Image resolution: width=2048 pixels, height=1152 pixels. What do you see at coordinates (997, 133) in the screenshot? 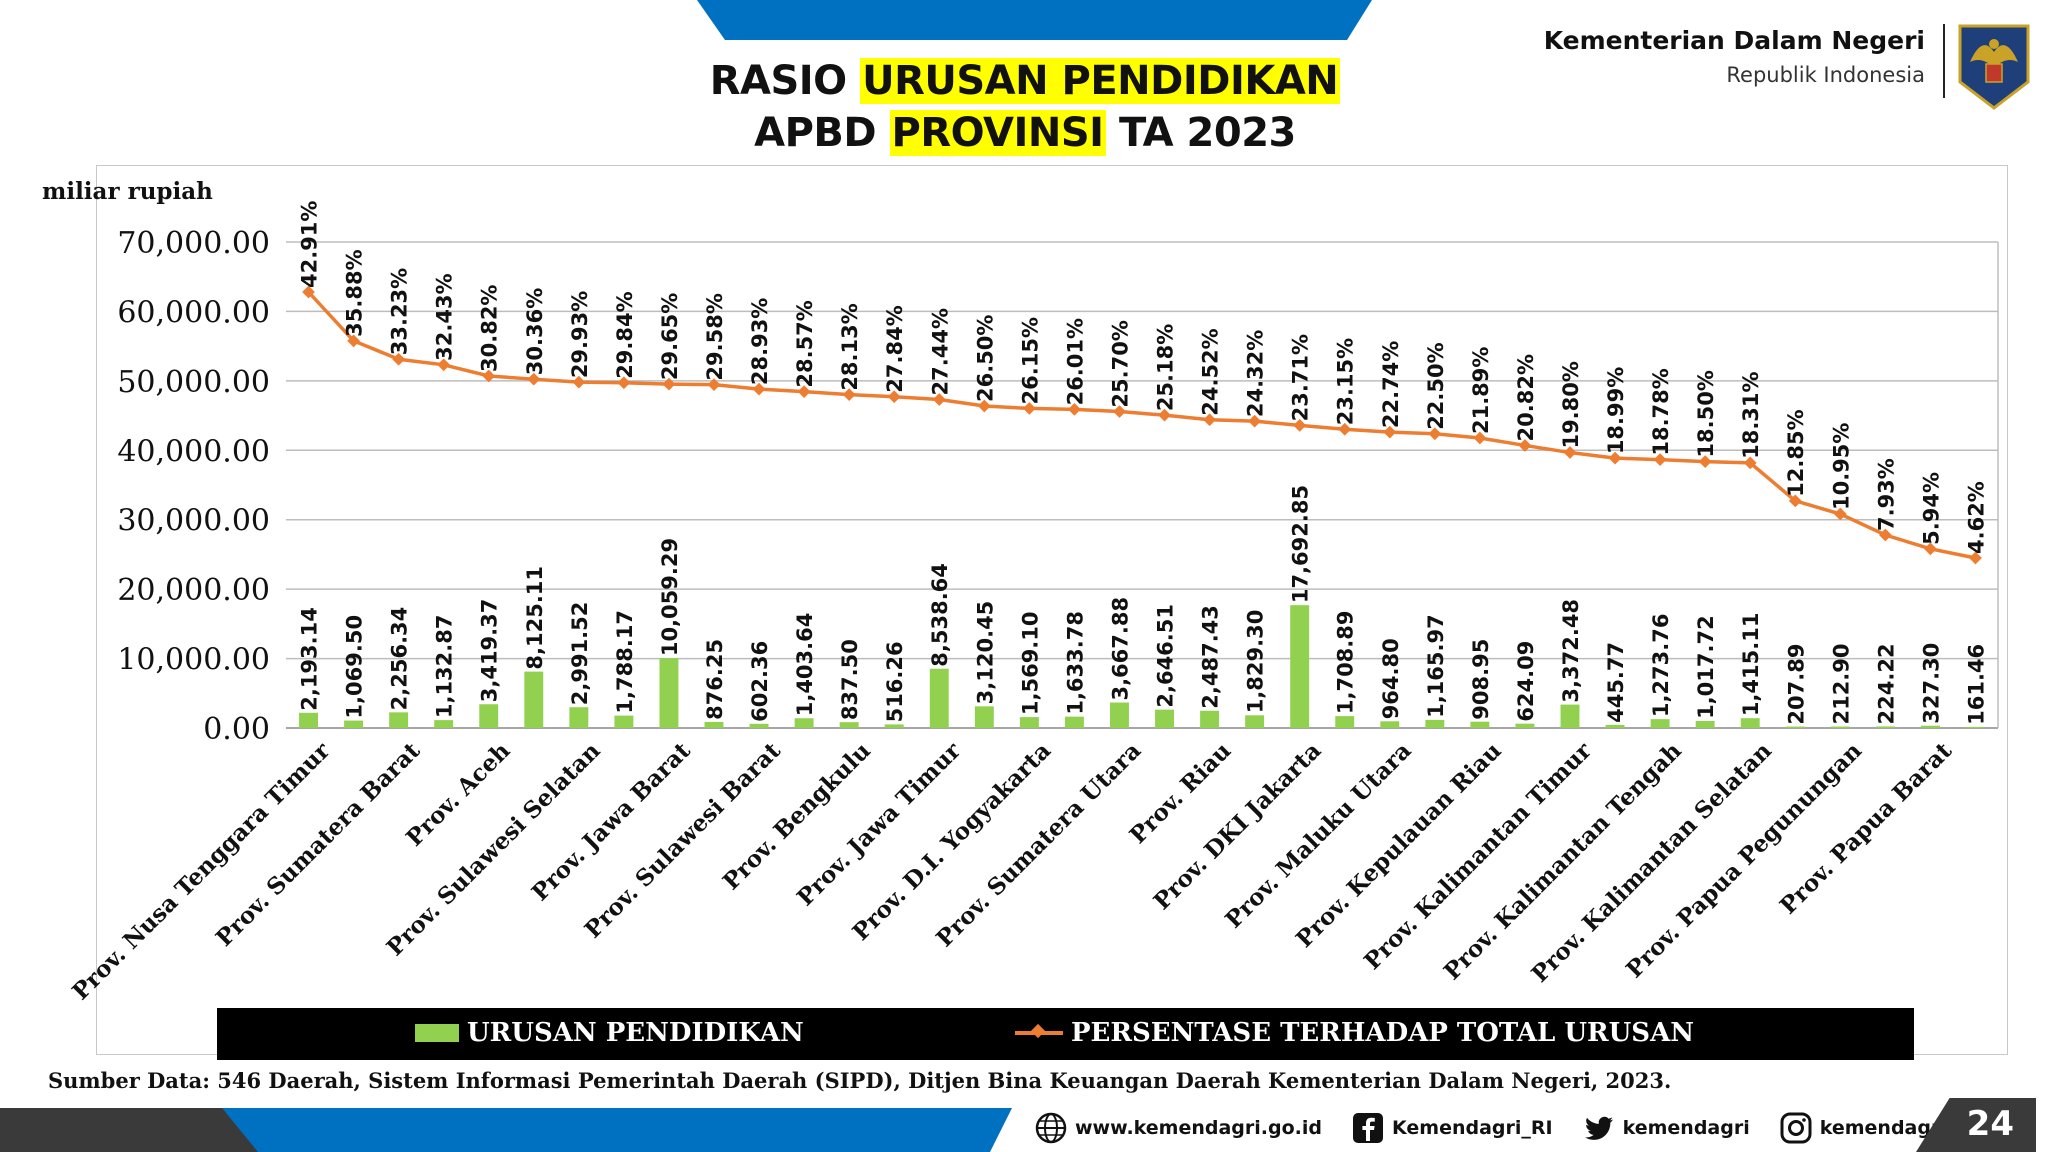
I see `title-line2-highlight: PROVINSI` at bounding box center [997, 133].